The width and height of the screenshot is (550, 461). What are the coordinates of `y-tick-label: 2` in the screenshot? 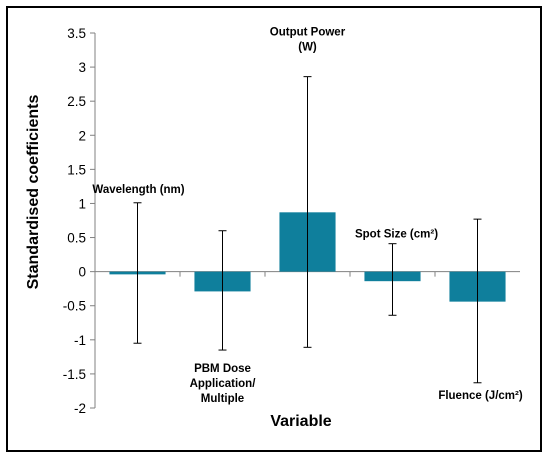 It's located at (82, 135).